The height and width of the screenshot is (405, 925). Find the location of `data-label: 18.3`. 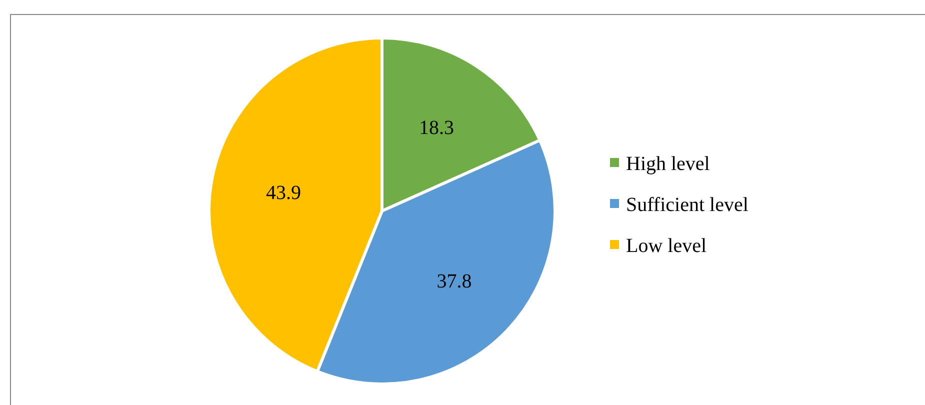

data-label: 18.3 is located at coordinates (436, 127).